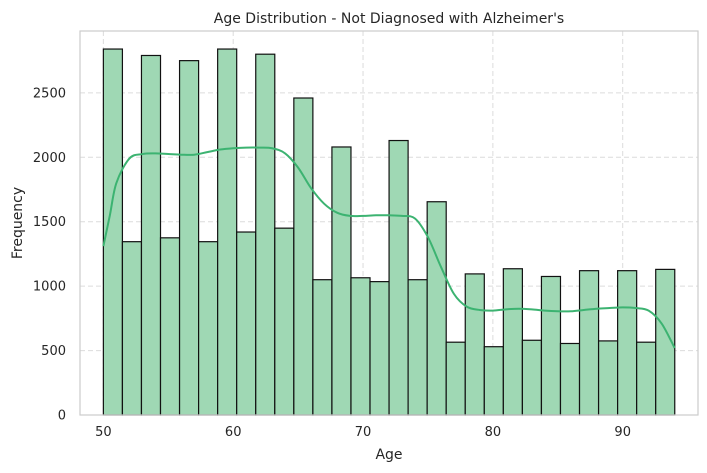  Describe the element at coordinates (49, 287) in the screenshot. I see `y-tick-label: 1000` at that location.